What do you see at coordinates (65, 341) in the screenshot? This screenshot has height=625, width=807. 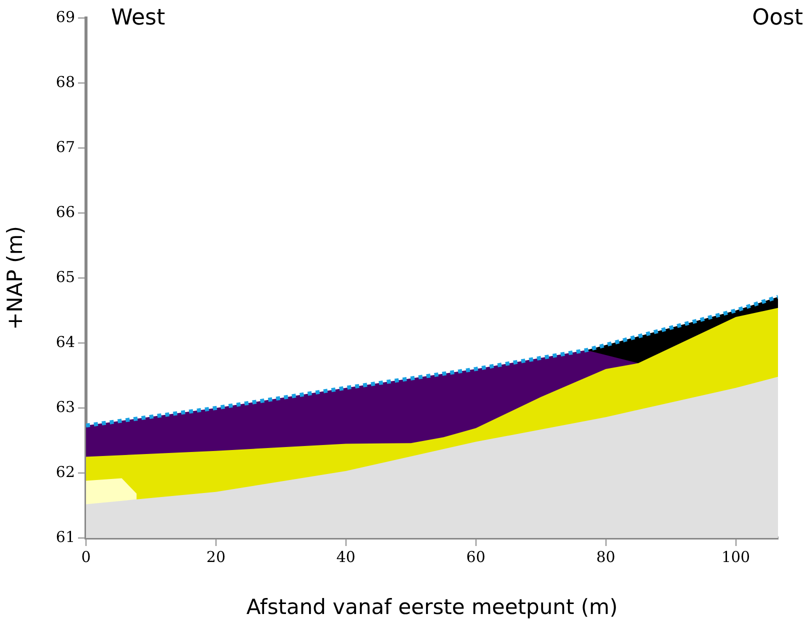 I see `y-tick-label: 64` at bounding box center [65, 341].